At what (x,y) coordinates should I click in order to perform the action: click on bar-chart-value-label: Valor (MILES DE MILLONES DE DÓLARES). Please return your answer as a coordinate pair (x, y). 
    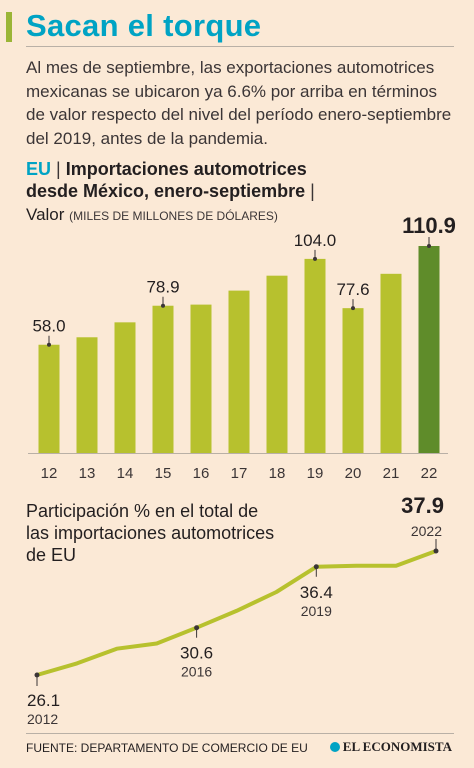
    Looking at the image, I should click on (152, 215).